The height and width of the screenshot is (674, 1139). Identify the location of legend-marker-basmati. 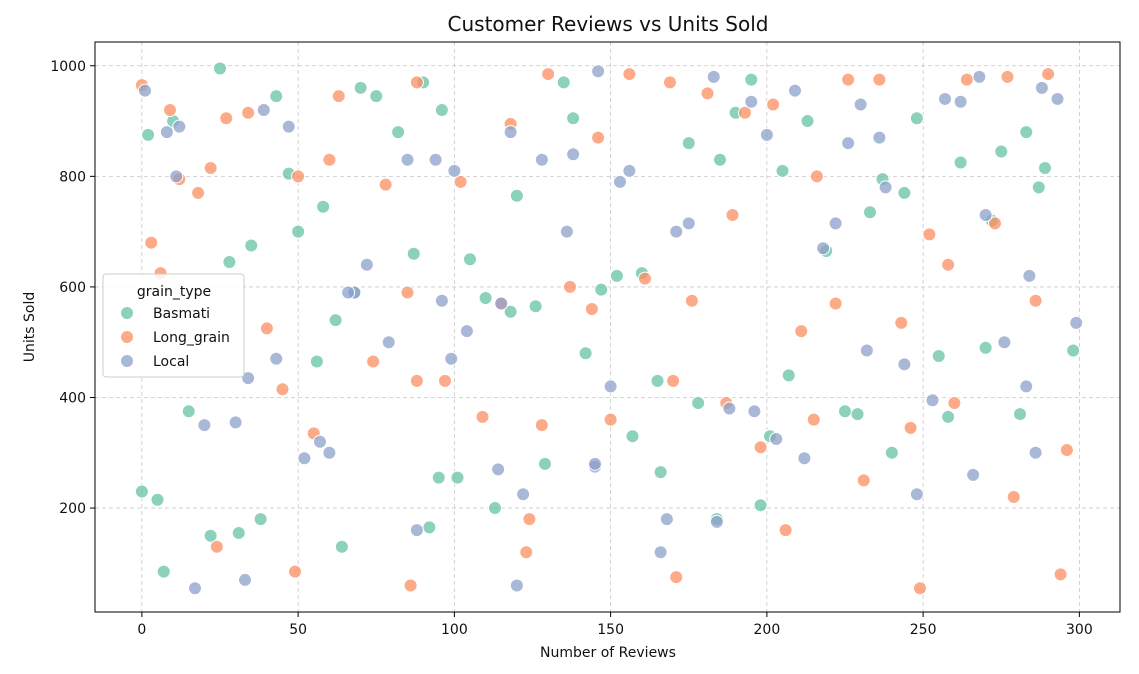
(127, 313).